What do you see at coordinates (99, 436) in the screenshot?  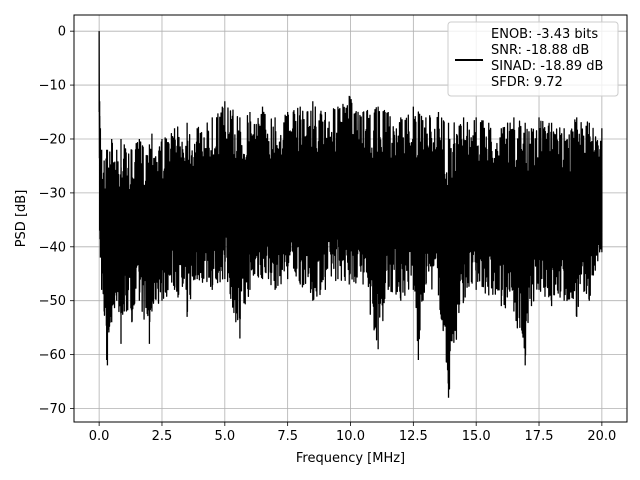 I see `x-tick-label: 0.0` at bounding box center [99, 436].